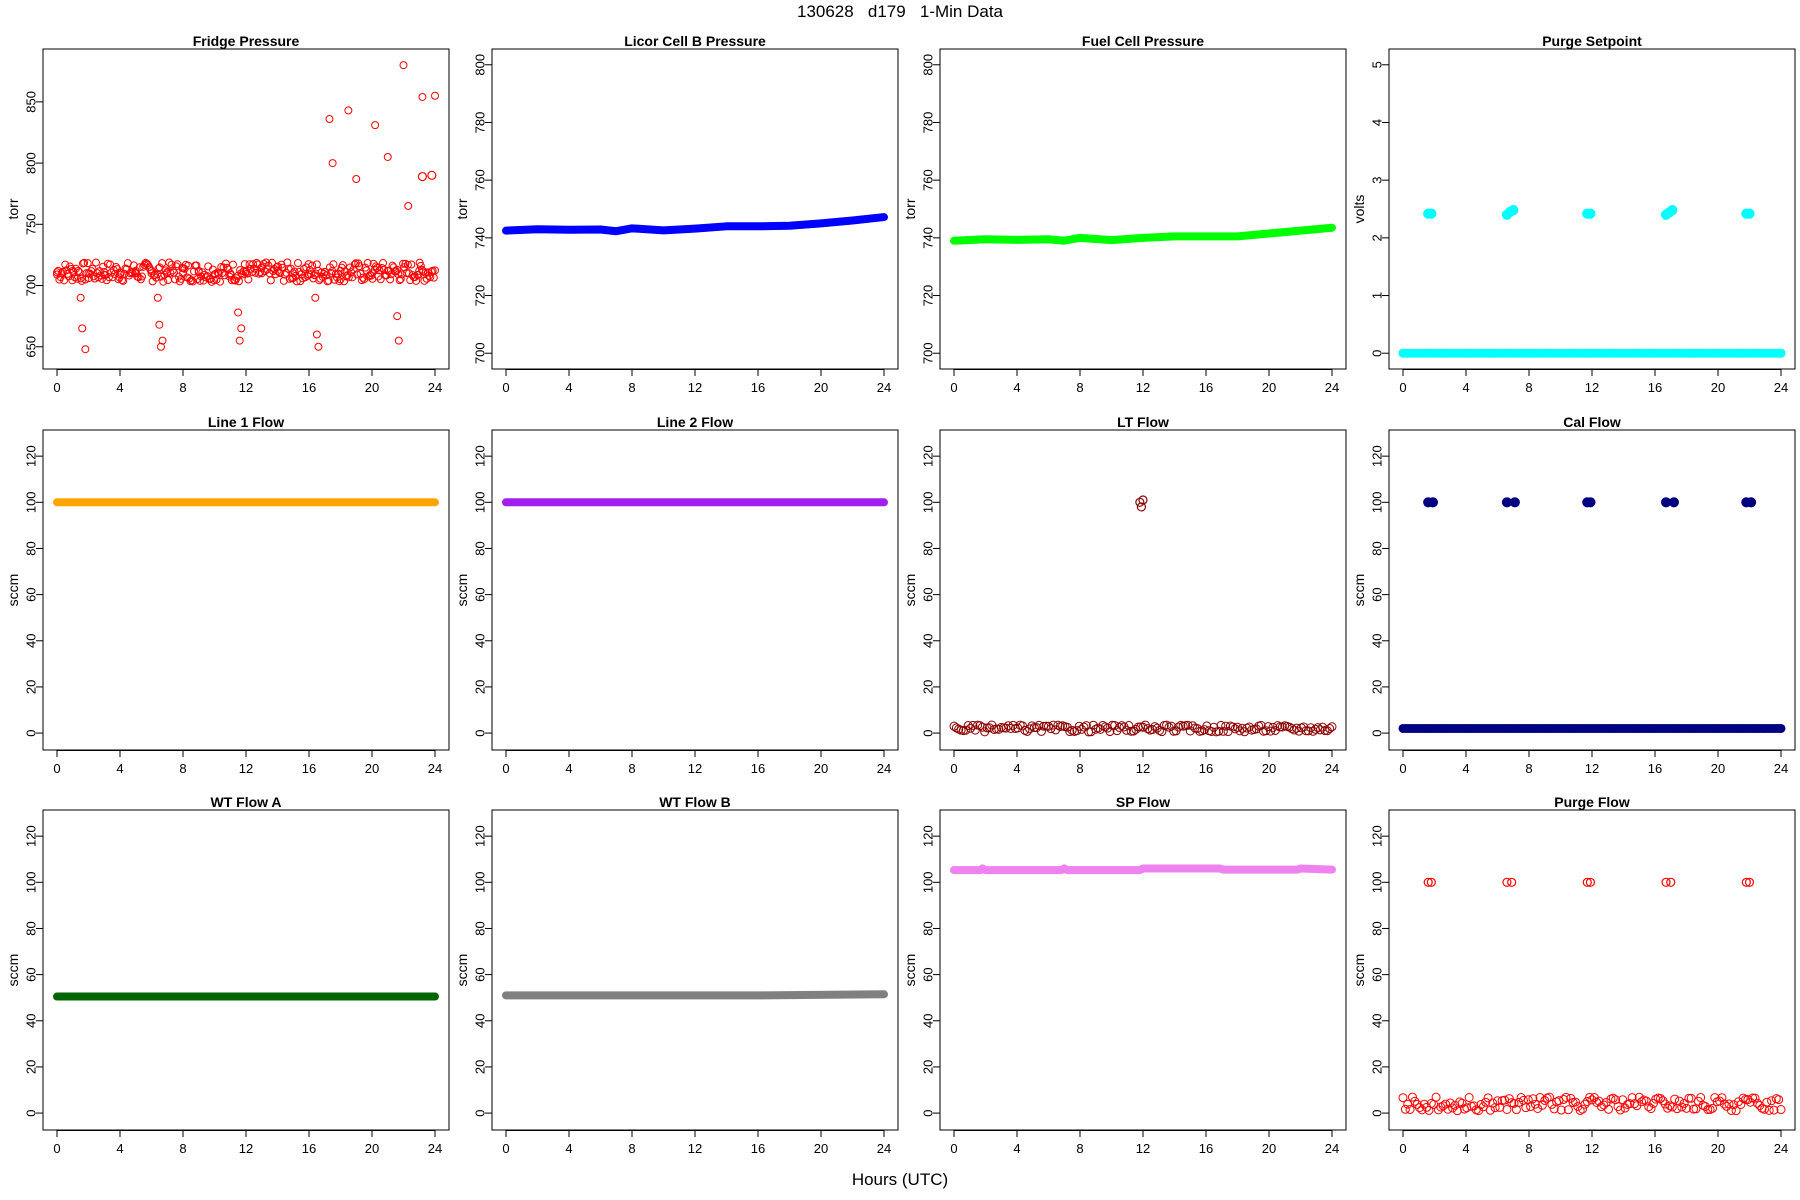 The height and width of the screenshot is (1200, 1800). What do you see at coordinates (1592, 996) in the screenshot?
I see `purge-flow-data` at bounding box center [1592, 996].